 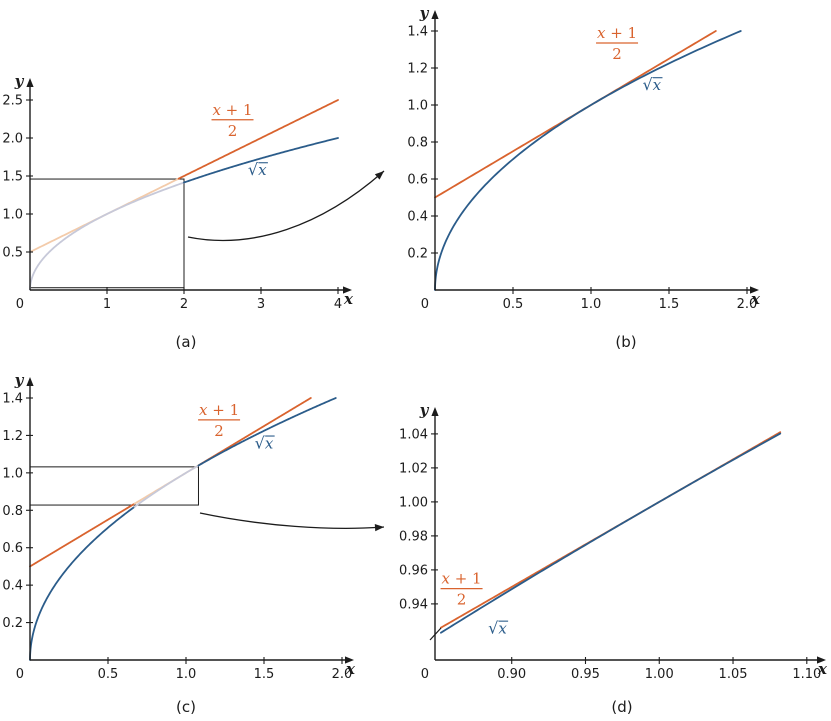 What do you see at coordinates (338, 304) in the screenshot?
I see `x-tick-label: 4` at bounding box center [338, 304].